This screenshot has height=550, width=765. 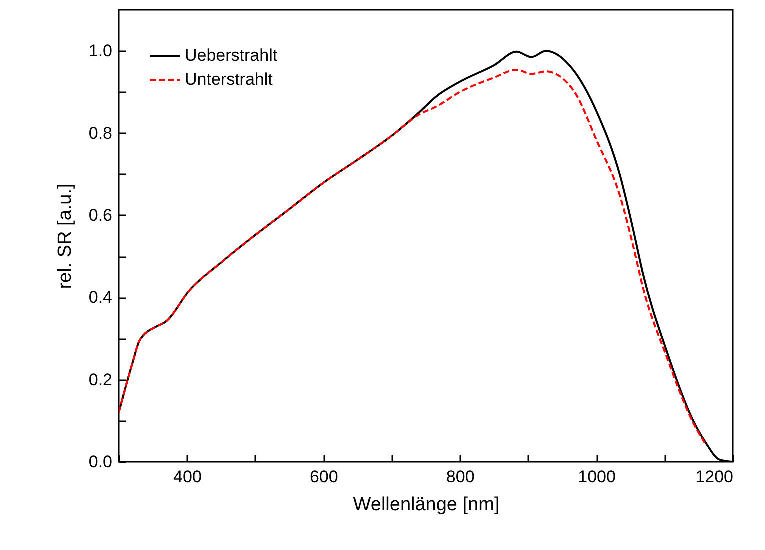 What do you see at coordinates (65, 237) in the screenshot?
I see `y-axis-title: rel. SR [a.u.]` at bounding box center [65, 237].